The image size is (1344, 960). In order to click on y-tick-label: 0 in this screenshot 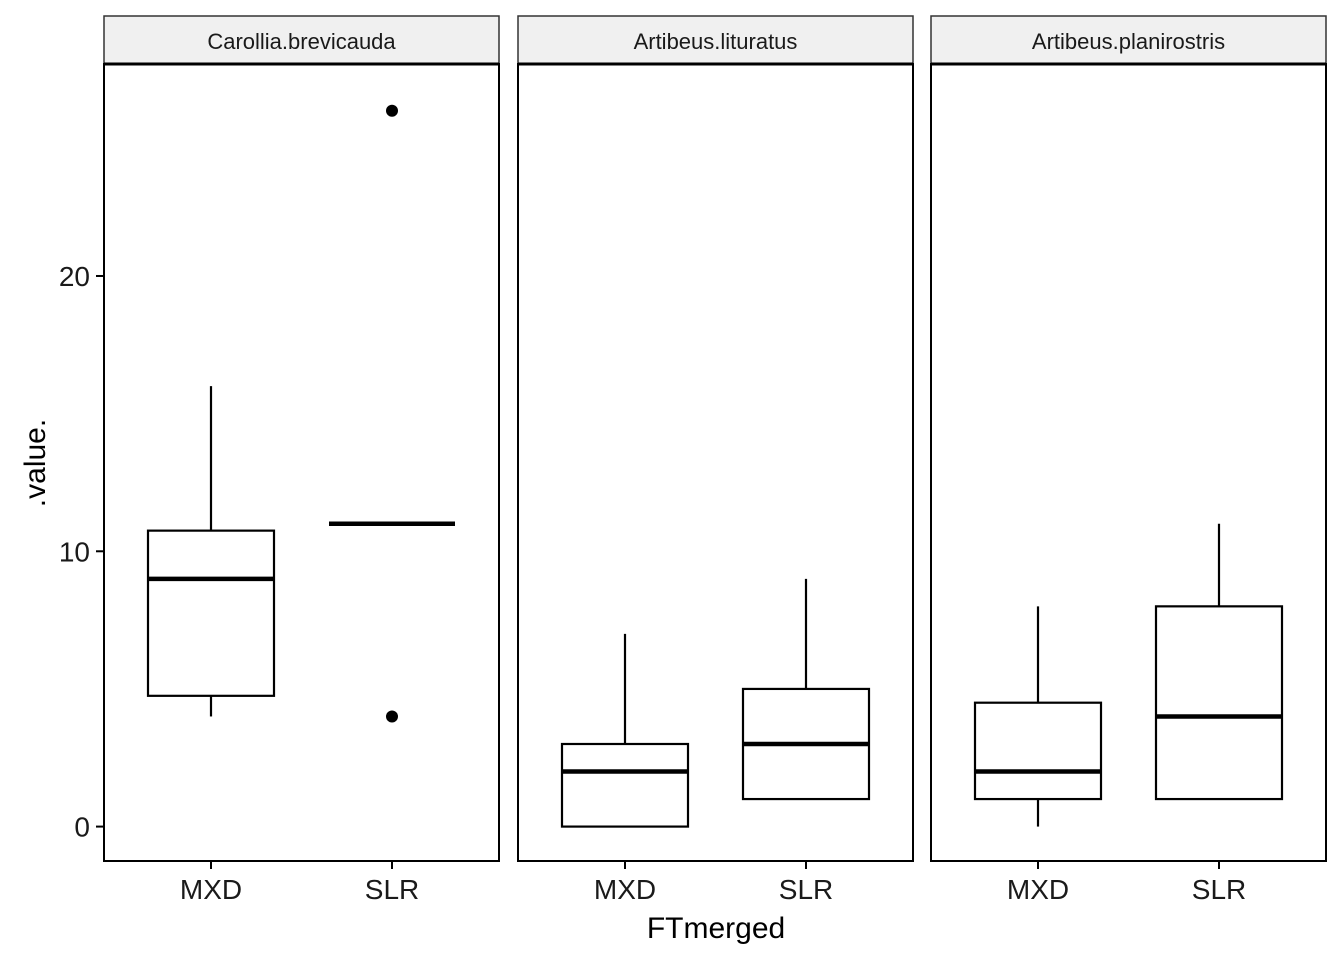, I will do `click(82, 827)`.